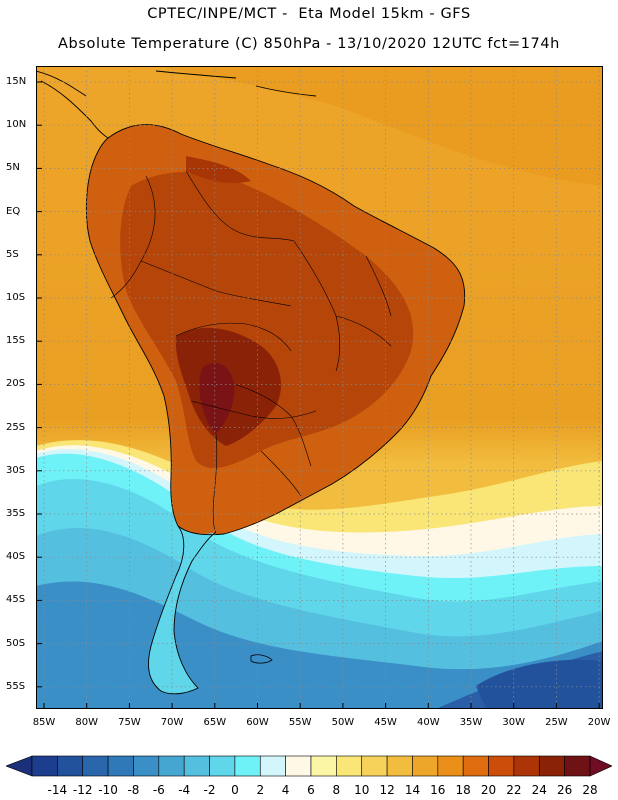 This screenshot has width=618, height=800. What do you see at coordinates (539, 684) in the screenshot?
I see `deep-blue-swirl` at bounding box center [539, 684].